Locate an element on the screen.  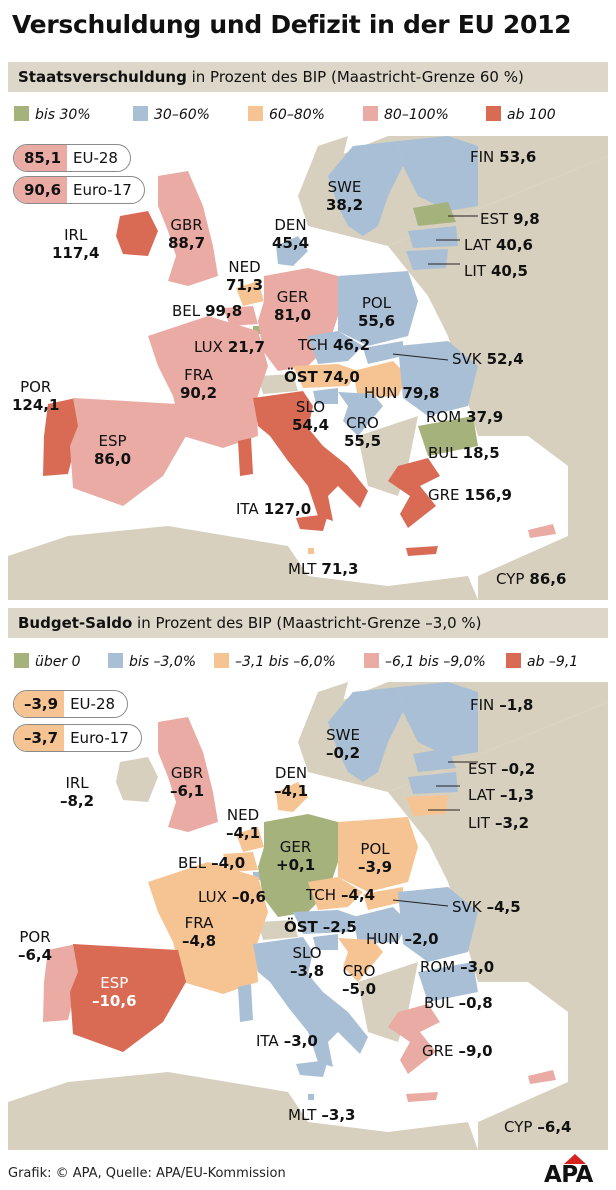
saldo-header-bold: Budget-Saldo is located at coordinates (75, 623).